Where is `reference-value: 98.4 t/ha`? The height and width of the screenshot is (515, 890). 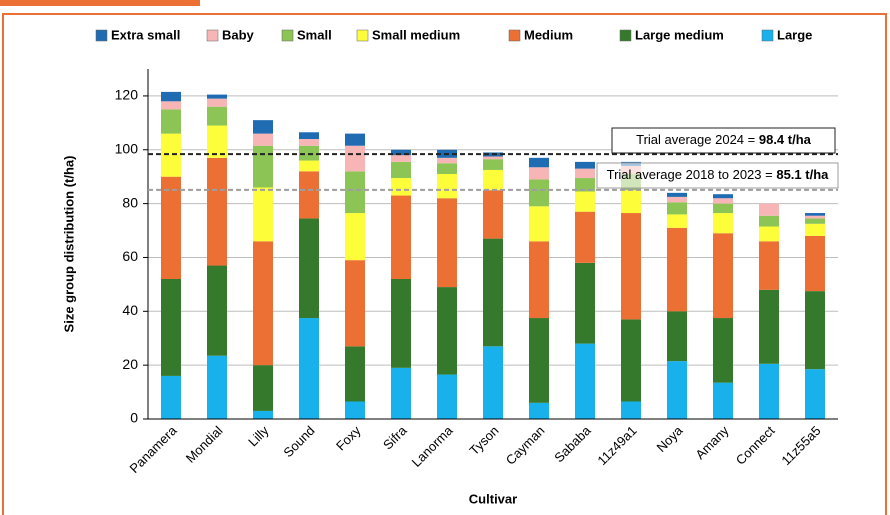 reference-value: 98.4 t/ha is located at coordinates (785, 139).